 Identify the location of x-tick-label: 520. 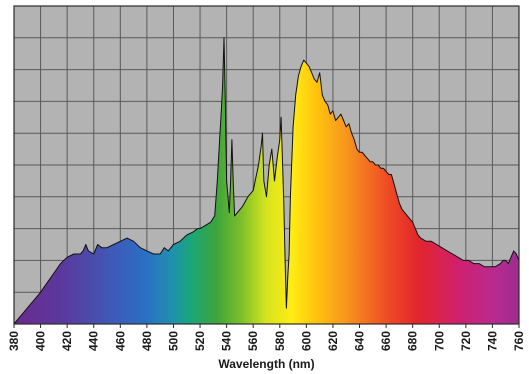
(200, 341).